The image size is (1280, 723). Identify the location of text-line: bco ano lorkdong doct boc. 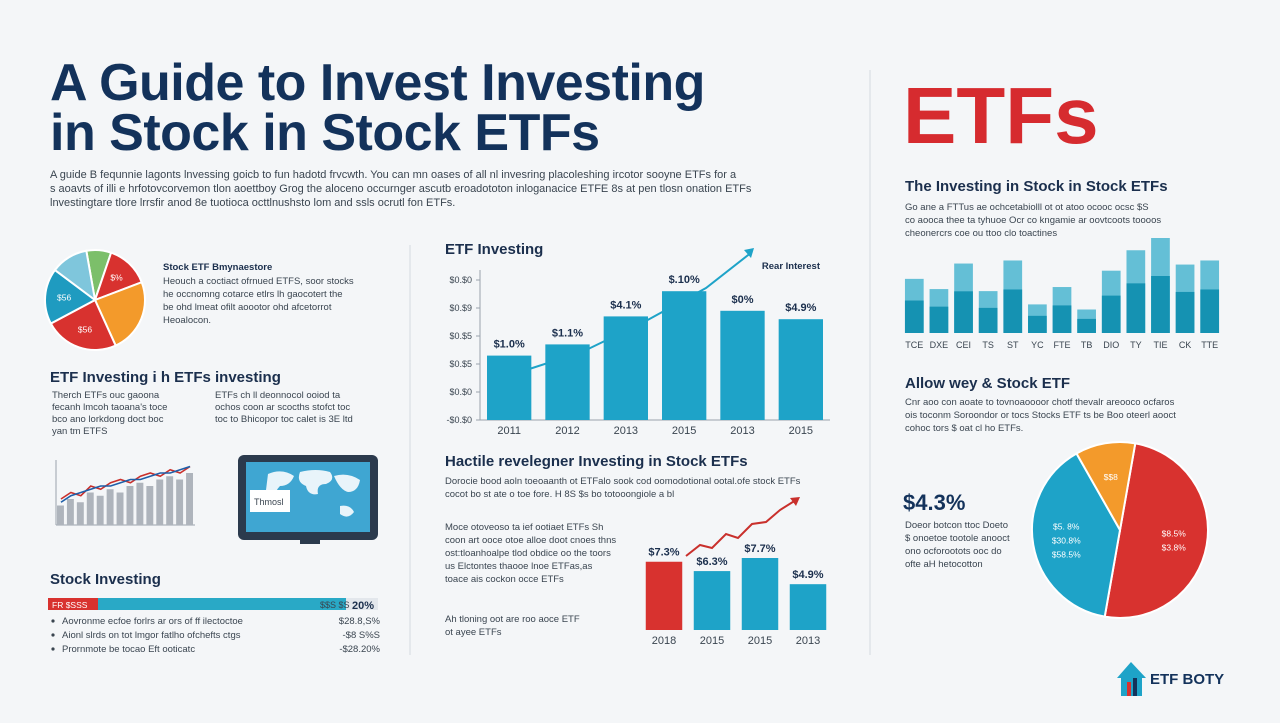
(108, 419).